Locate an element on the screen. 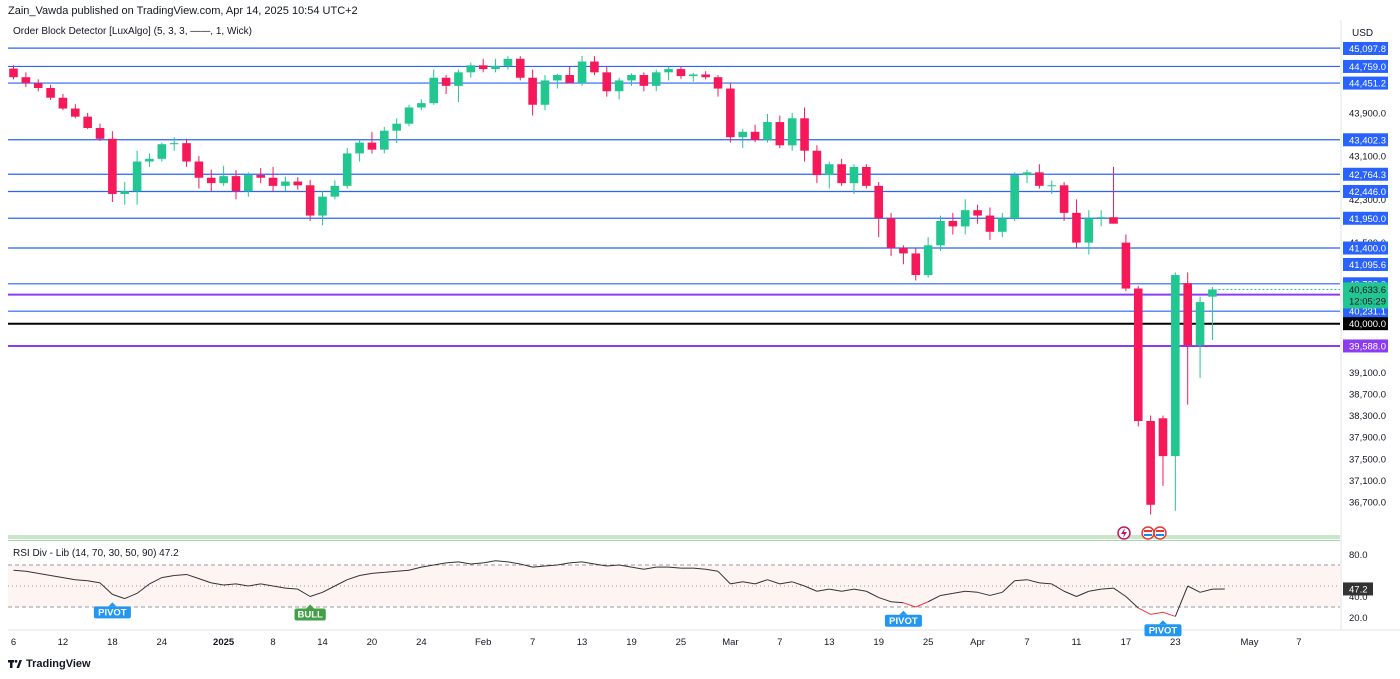 The image size is (1400, 679). y-tick-label: 38,300.0 is located at coordinates (1367, 416).